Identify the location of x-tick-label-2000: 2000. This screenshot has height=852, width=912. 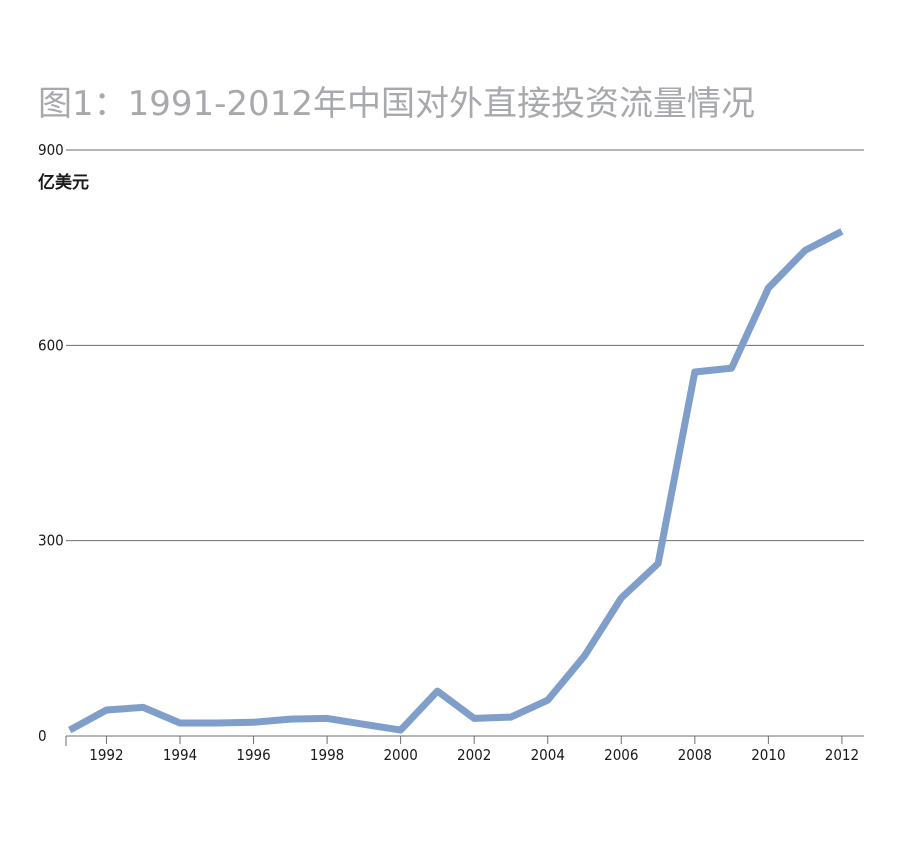
(400, 755).